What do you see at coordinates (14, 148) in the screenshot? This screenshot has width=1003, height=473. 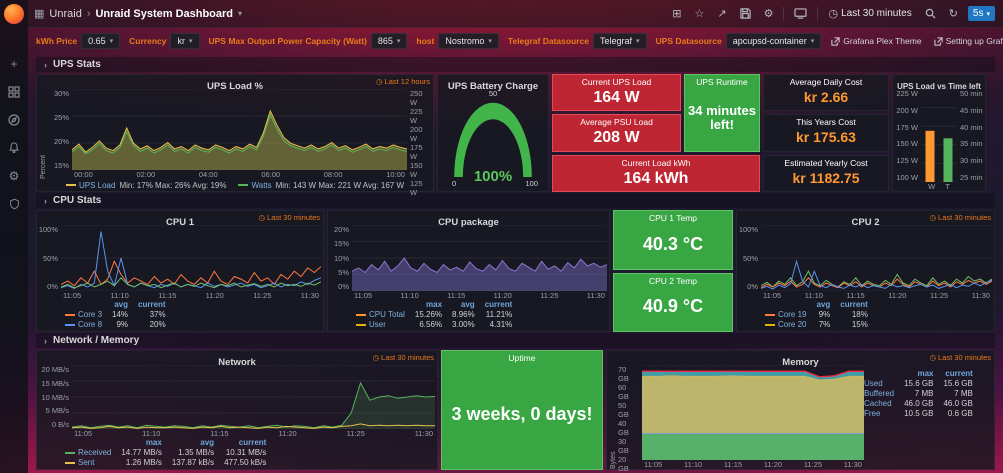 I see `alerting-bell-icon` at bounding box center [14, 148].